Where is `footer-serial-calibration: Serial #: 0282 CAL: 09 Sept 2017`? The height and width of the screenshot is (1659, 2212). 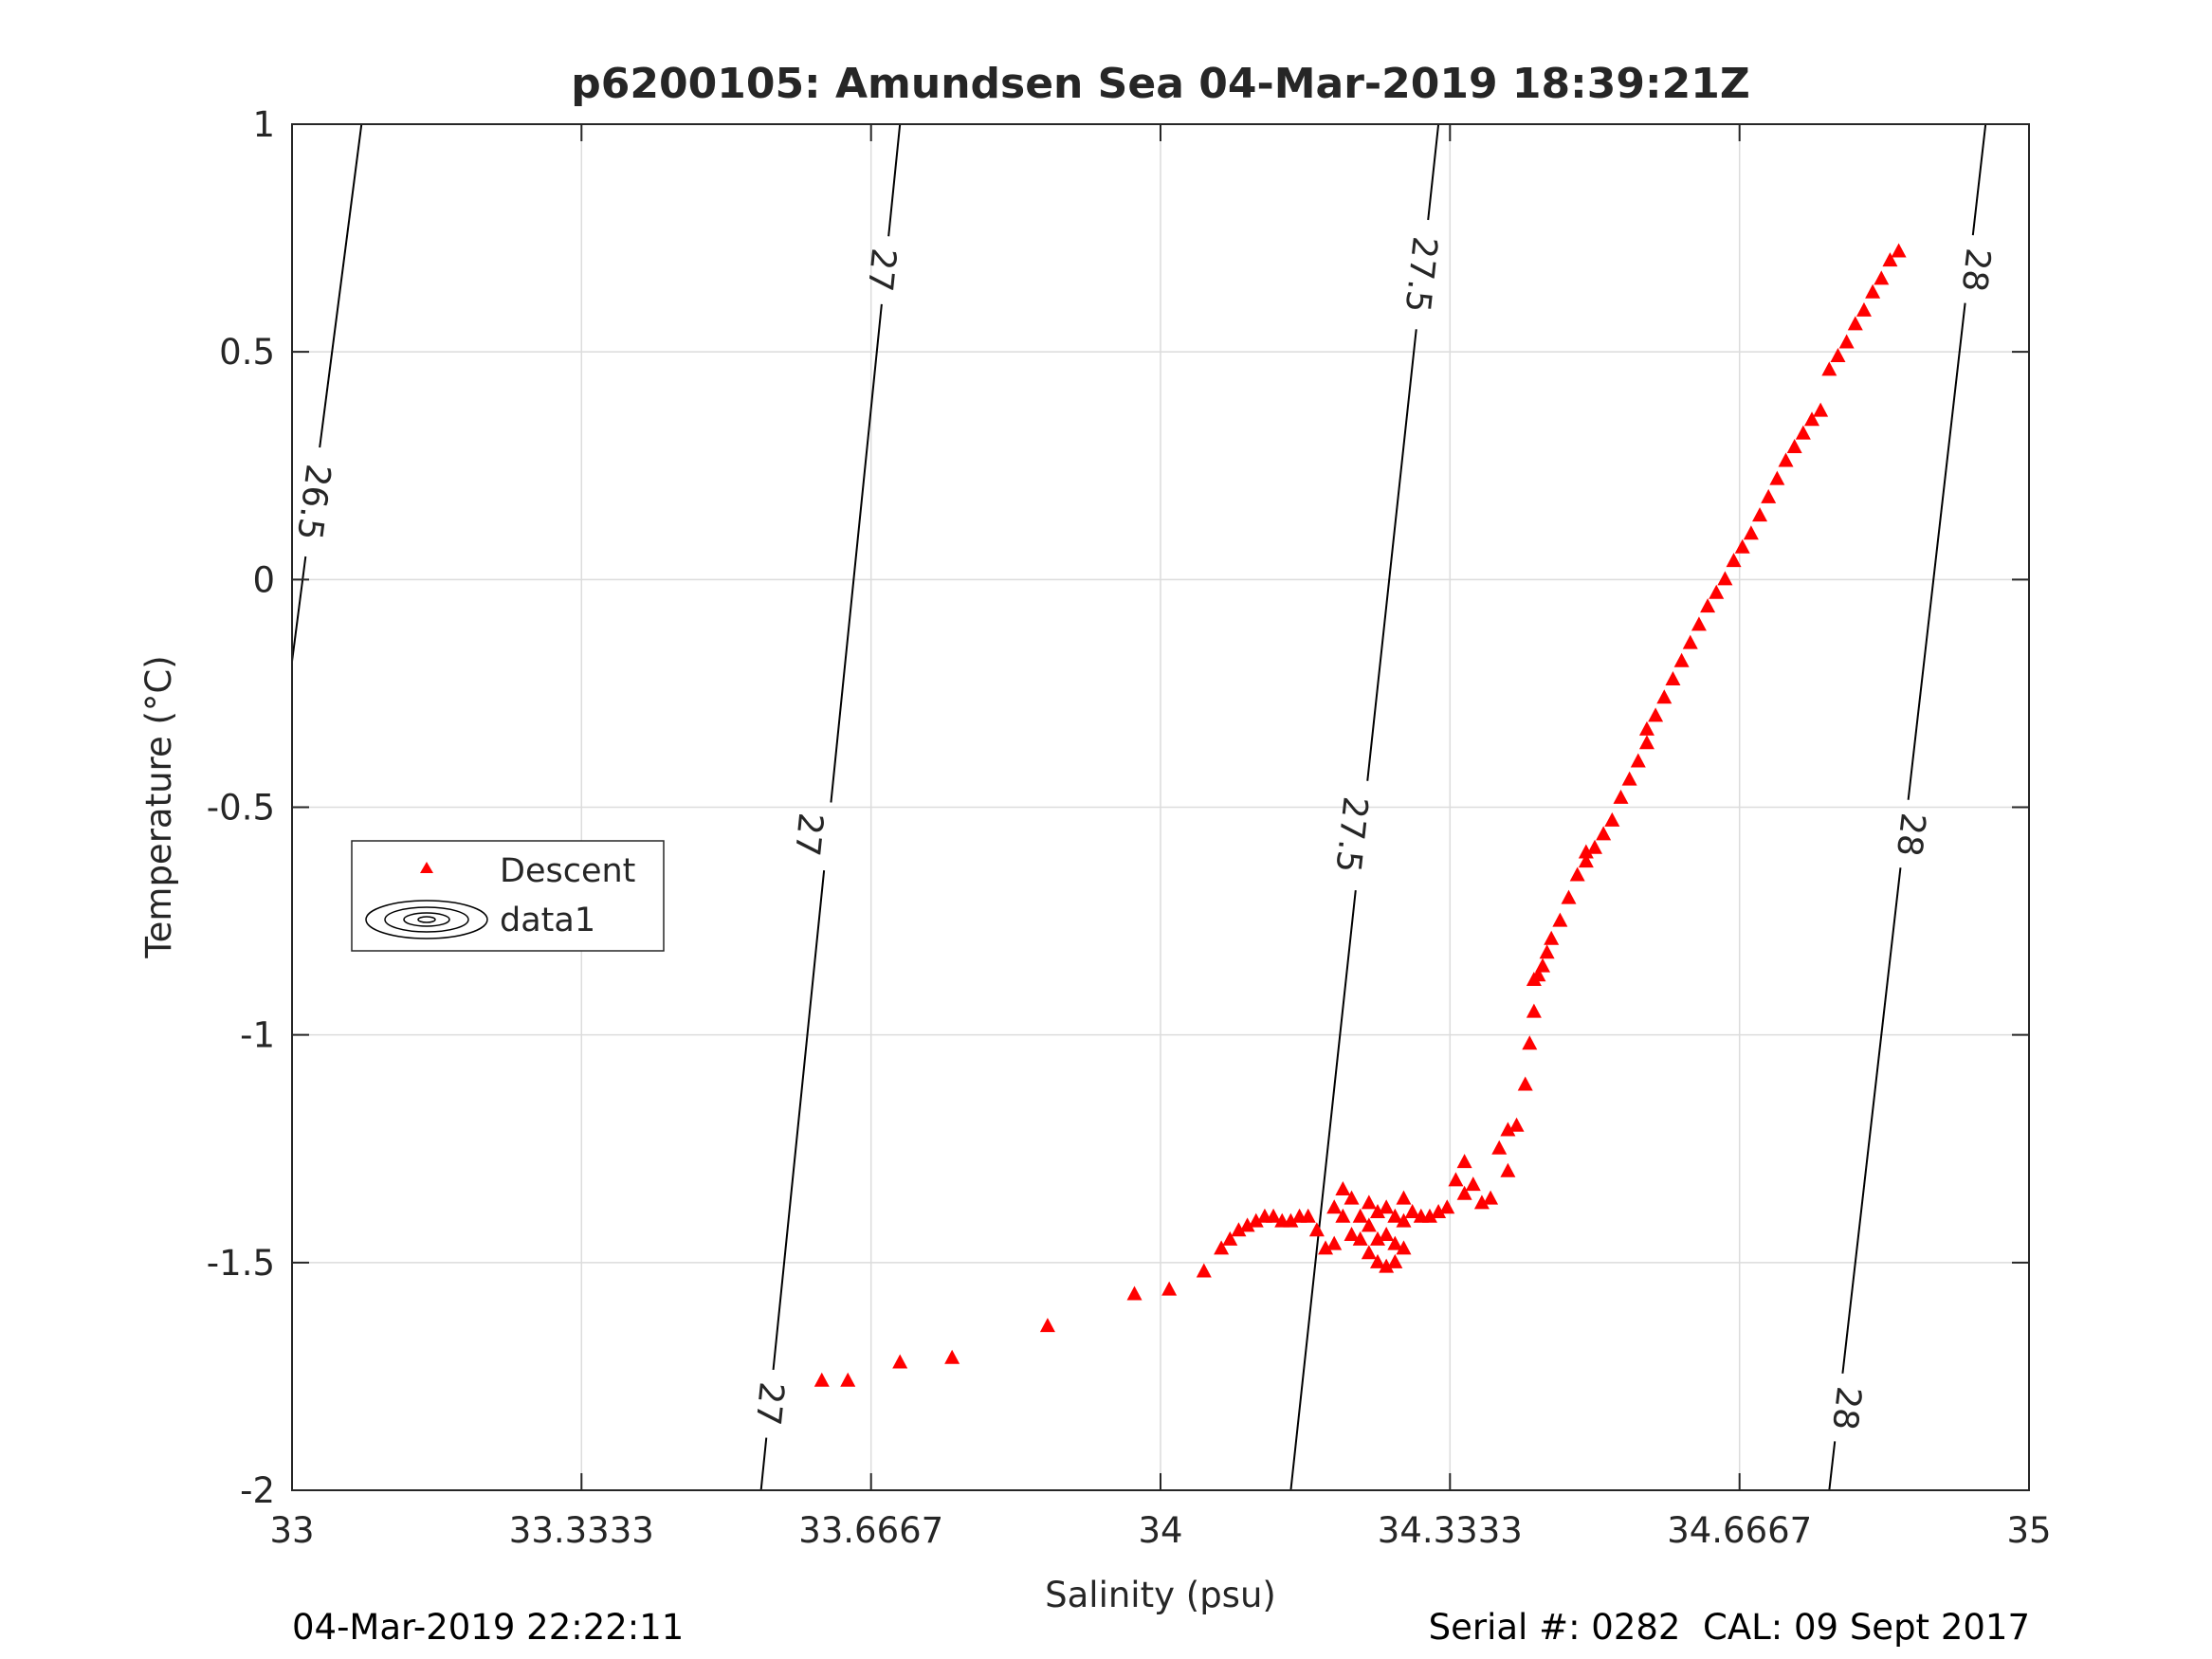
footer-serial-calibration: Serial #: 0282 CAL: 09 Sept 2017 is located at coordinates (1729, 1627).